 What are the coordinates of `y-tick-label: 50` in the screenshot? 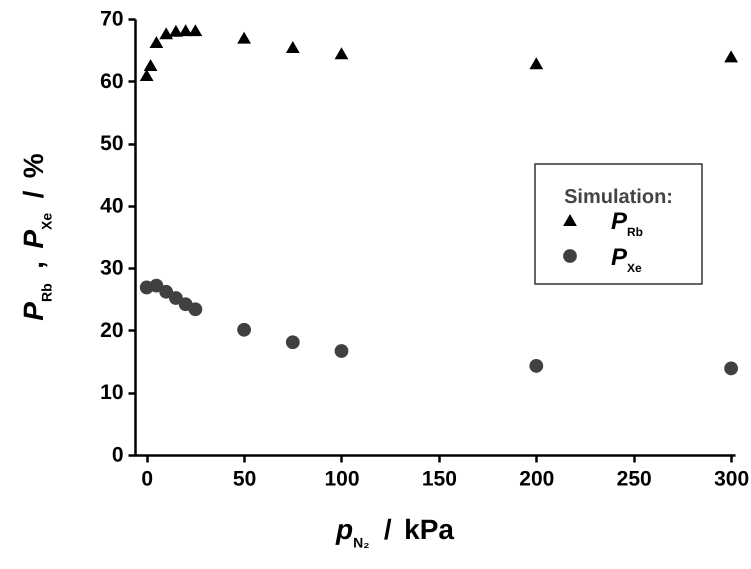 It's located at (112, 144).